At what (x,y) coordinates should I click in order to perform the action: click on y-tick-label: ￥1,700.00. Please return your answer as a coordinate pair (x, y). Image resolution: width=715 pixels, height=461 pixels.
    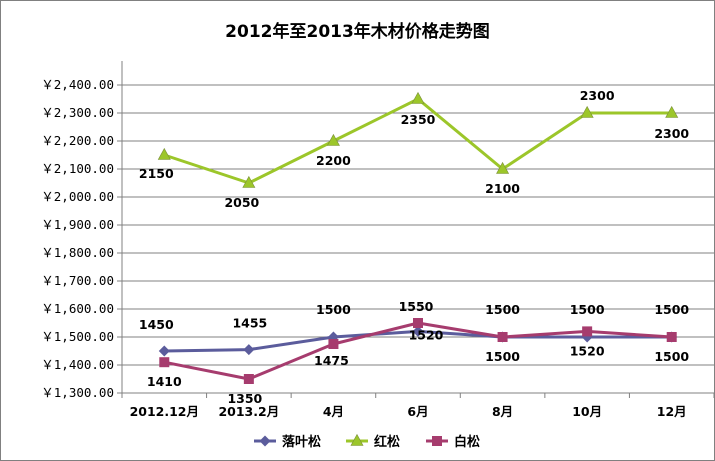
    Looking at the image, I should click on (77, 280).